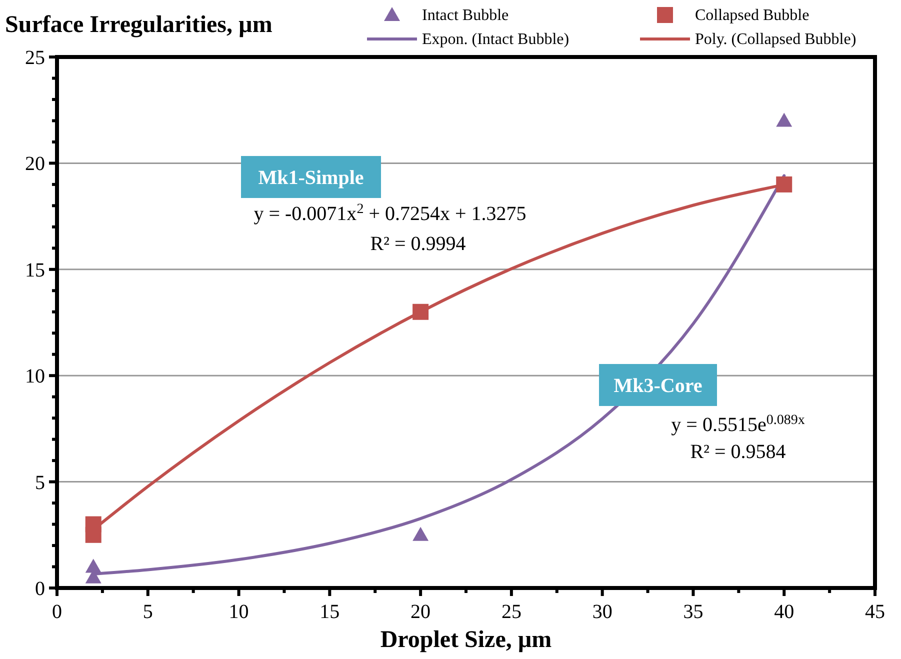 The width and height of the screenshot is (901, 659). Describe the element at coordinates (658, 386) in the screenshot. I see `annotation: Mk3-Core` at that location.